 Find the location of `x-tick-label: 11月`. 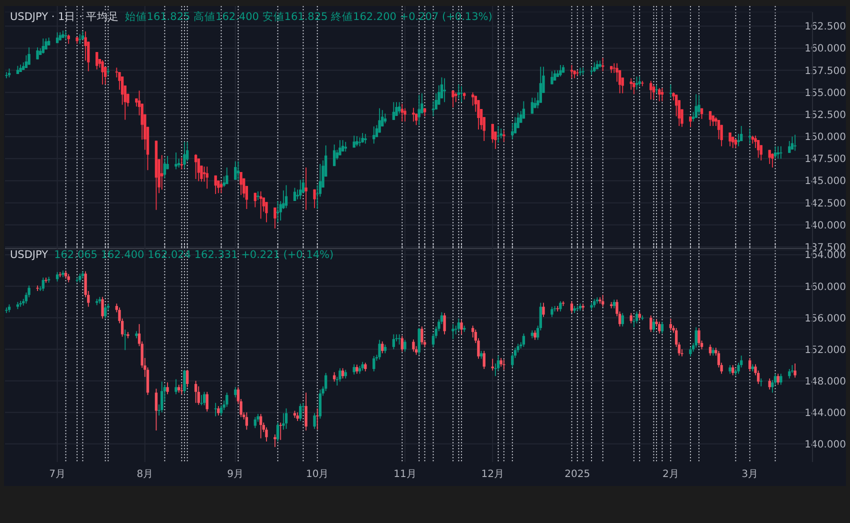

x-tick-label: 11月 is located at coordinates (405, 474).